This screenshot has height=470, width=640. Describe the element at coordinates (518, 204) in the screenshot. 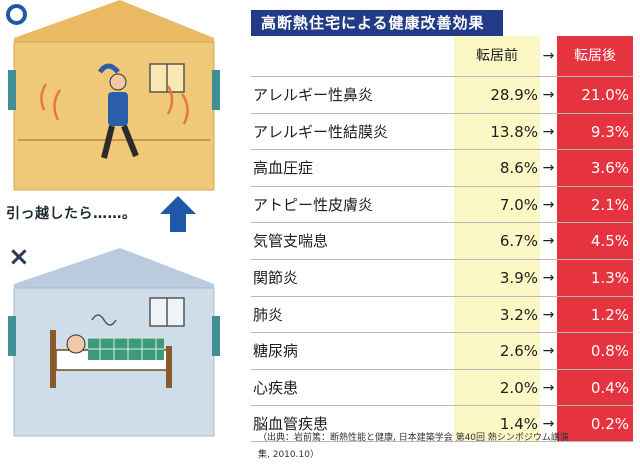

I see `before-value: 7.0%` at that location.